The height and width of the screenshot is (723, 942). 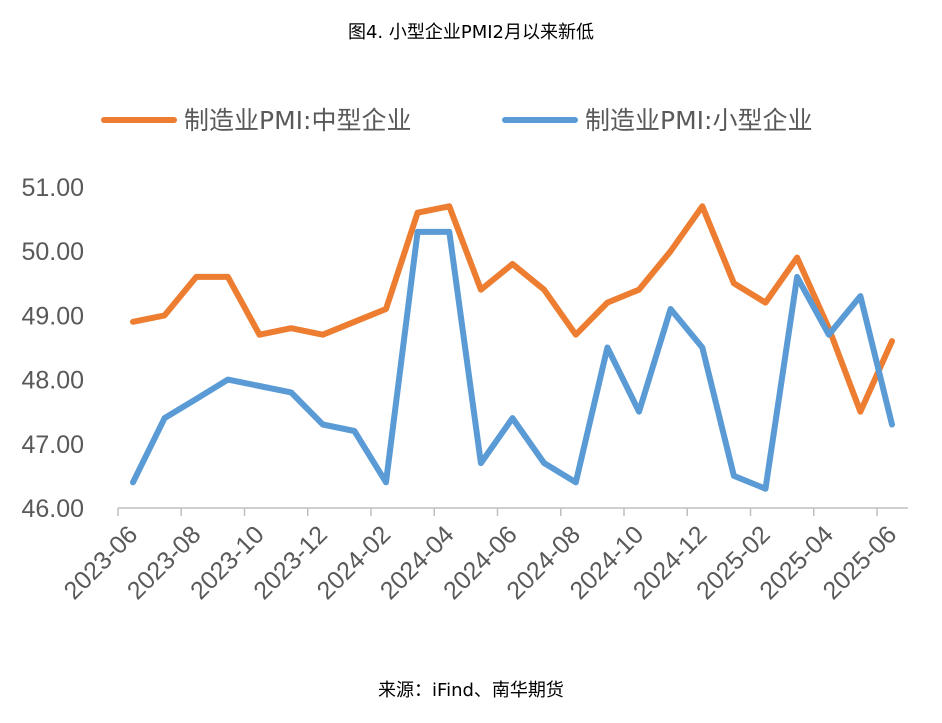 What do you see at coordinates (52, 445) in the screenshot?
I see `y-tick-label: 47.00` at bounding box center [52, 445].